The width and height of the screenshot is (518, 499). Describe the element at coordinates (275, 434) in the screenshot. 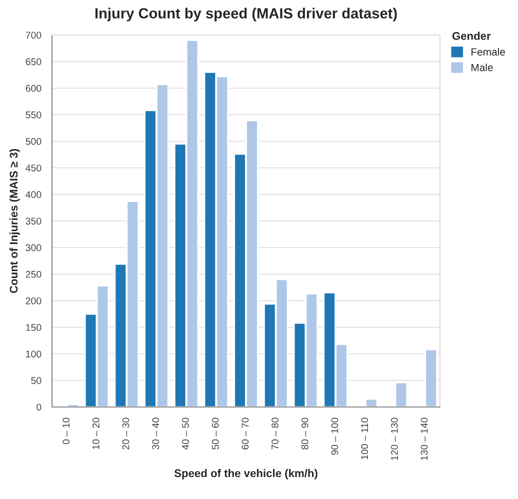

I see `x-tick-label: 70 – 80` at that location.